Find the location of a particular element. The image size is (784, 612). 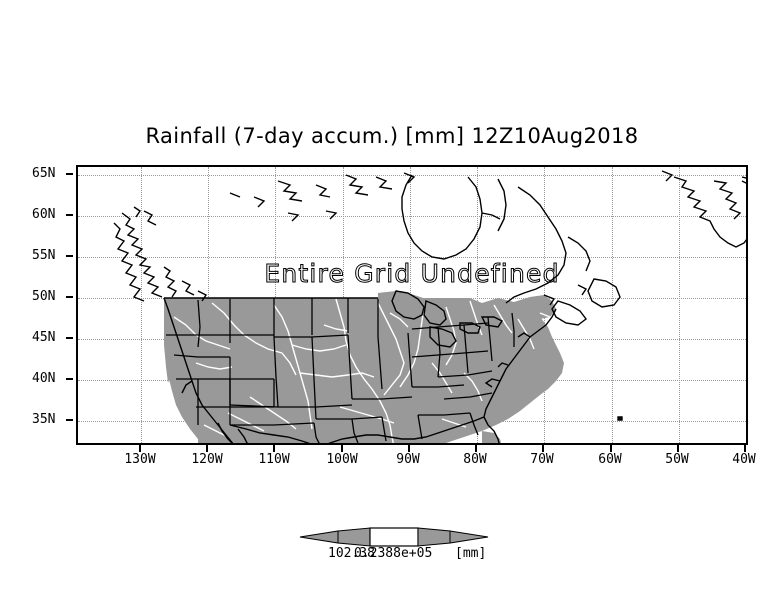

xtick-label-100w: 100W is located at coordinates (342, 459).